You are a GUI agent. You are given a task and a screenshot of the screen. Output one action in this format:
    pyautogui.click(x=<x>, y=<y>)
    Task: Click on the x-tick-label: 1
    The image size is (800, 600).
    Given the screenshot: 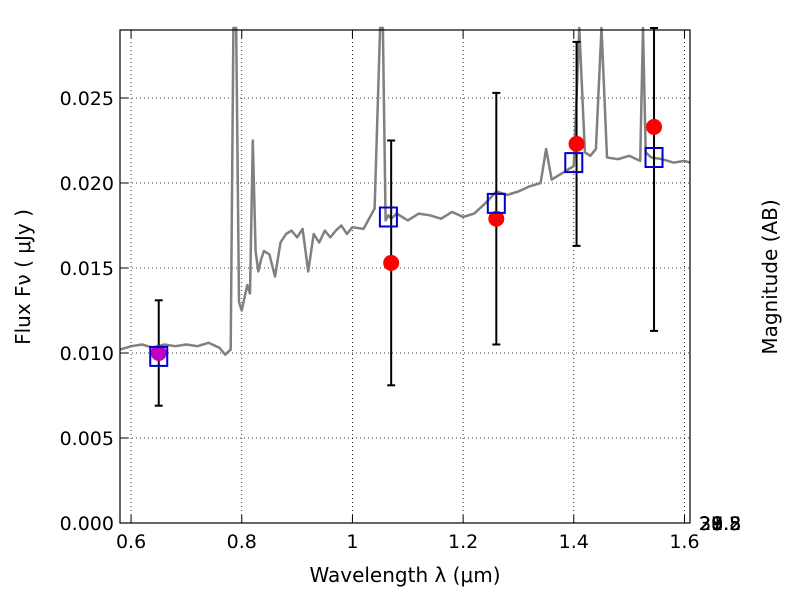 What is the action you would take?
    pyautogui.click(x=352, y=542)
    